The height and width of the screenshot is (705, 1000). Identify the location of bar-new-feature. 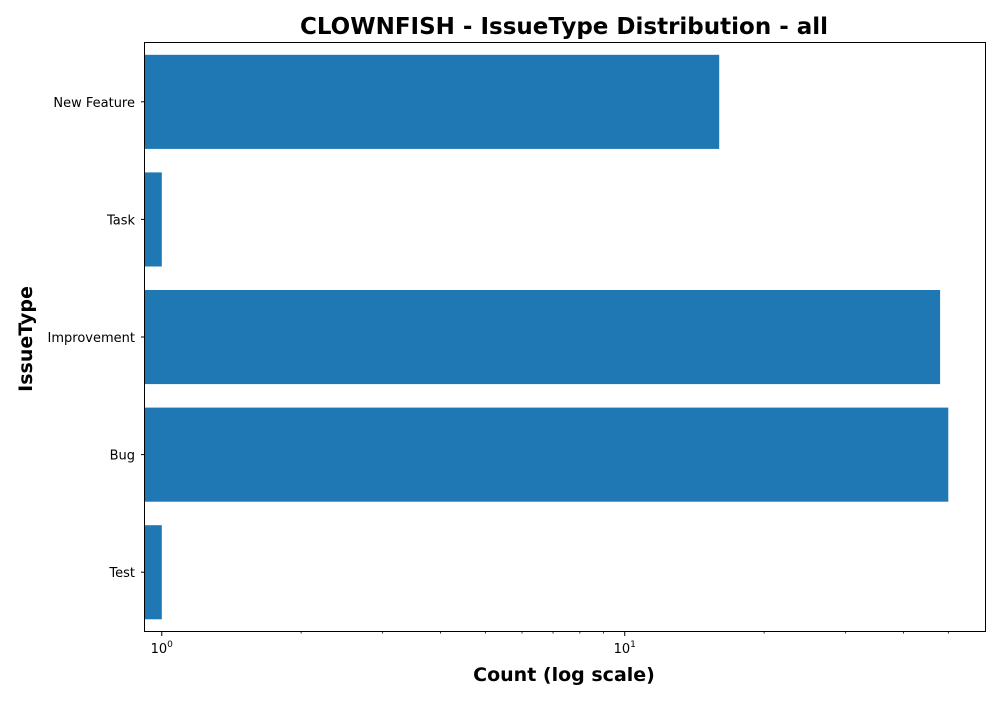
(432, 101).